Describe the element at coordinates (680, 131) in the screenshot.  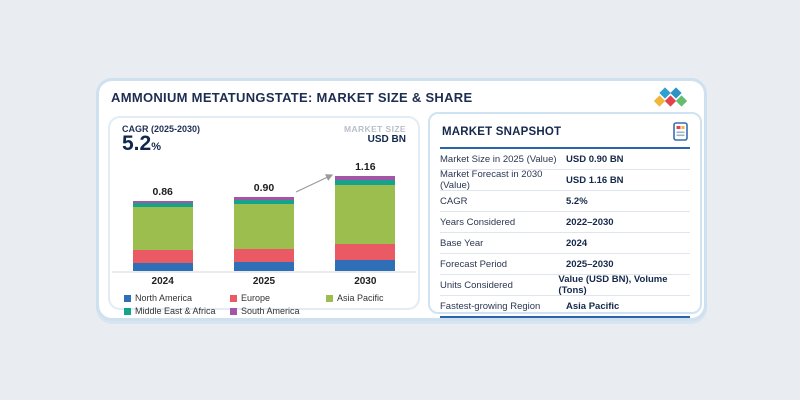
I see `report-icon` at that location.